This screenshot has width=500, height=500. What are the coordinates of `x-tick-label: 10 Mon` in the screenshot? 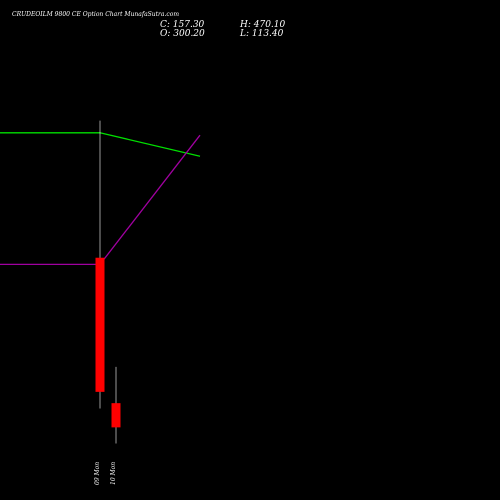 It's located at (113, 473).